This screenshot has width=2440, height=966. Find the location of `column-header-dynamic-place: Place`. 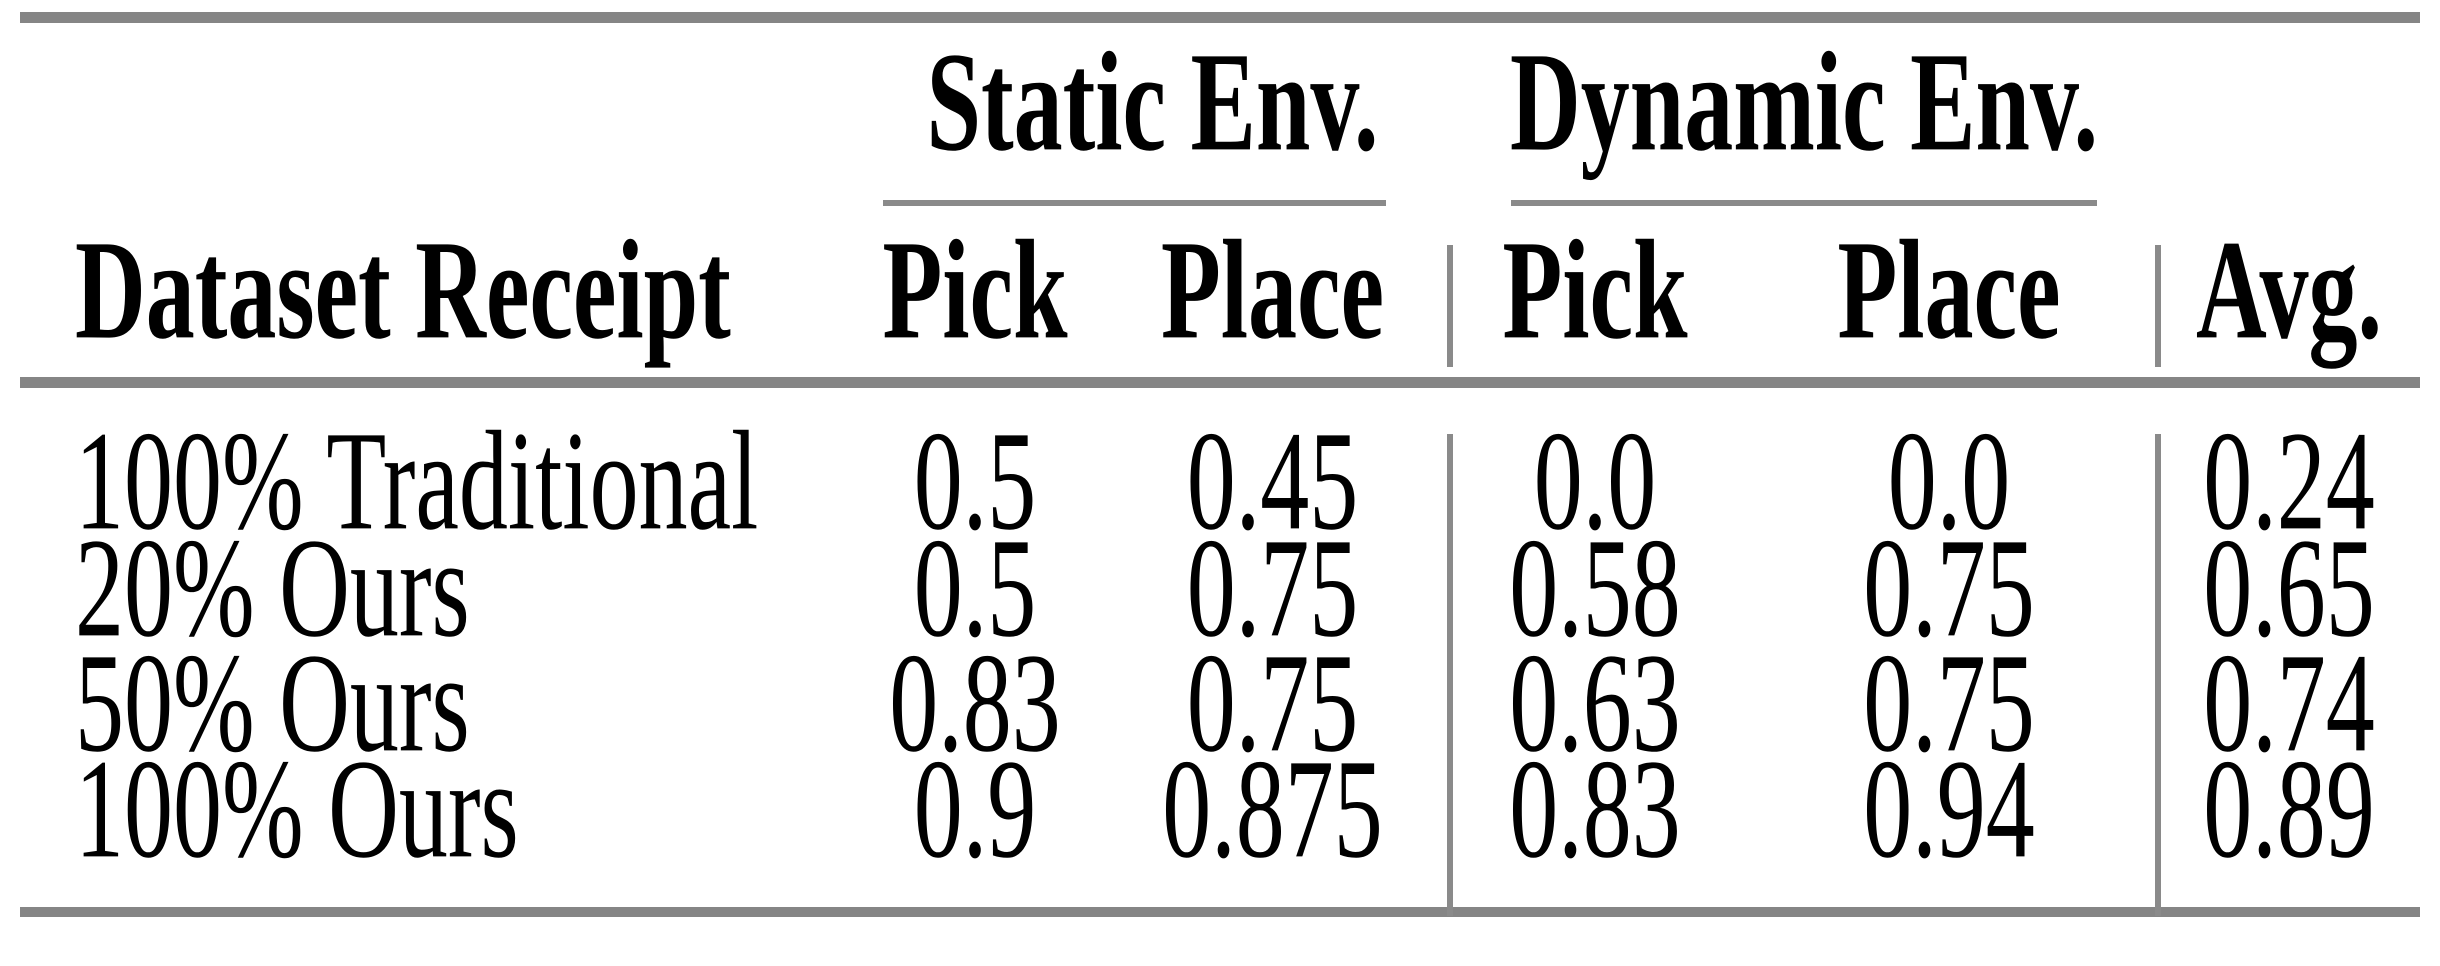

column-header-dynamic-place: Place is located at coordinates (1949, 291).